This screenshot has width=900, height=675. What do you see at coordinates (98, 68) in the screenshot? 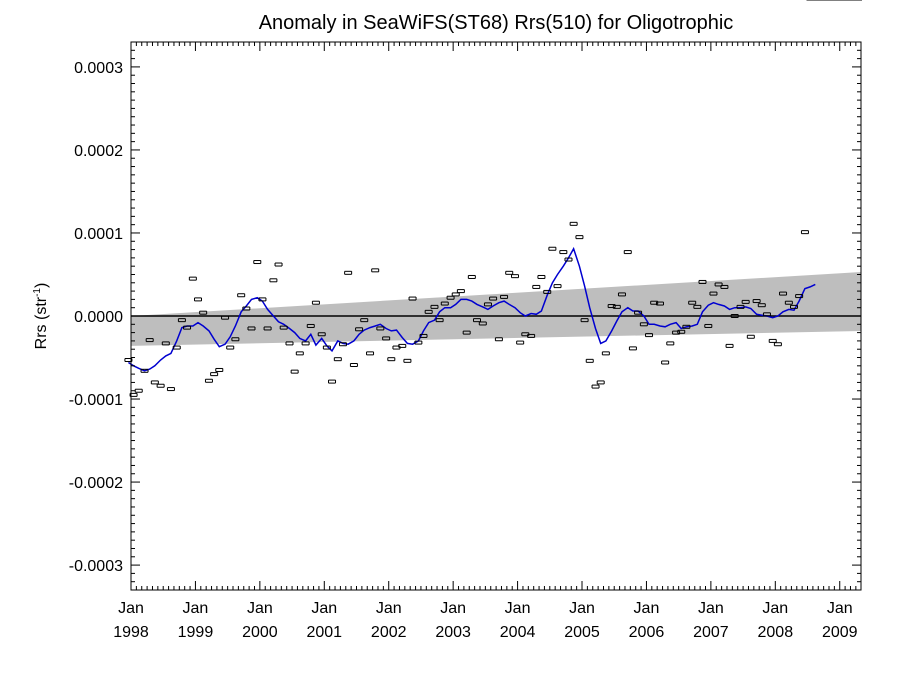
I see `y-tick-label: 0.0003` at bounding box center [98, 68].